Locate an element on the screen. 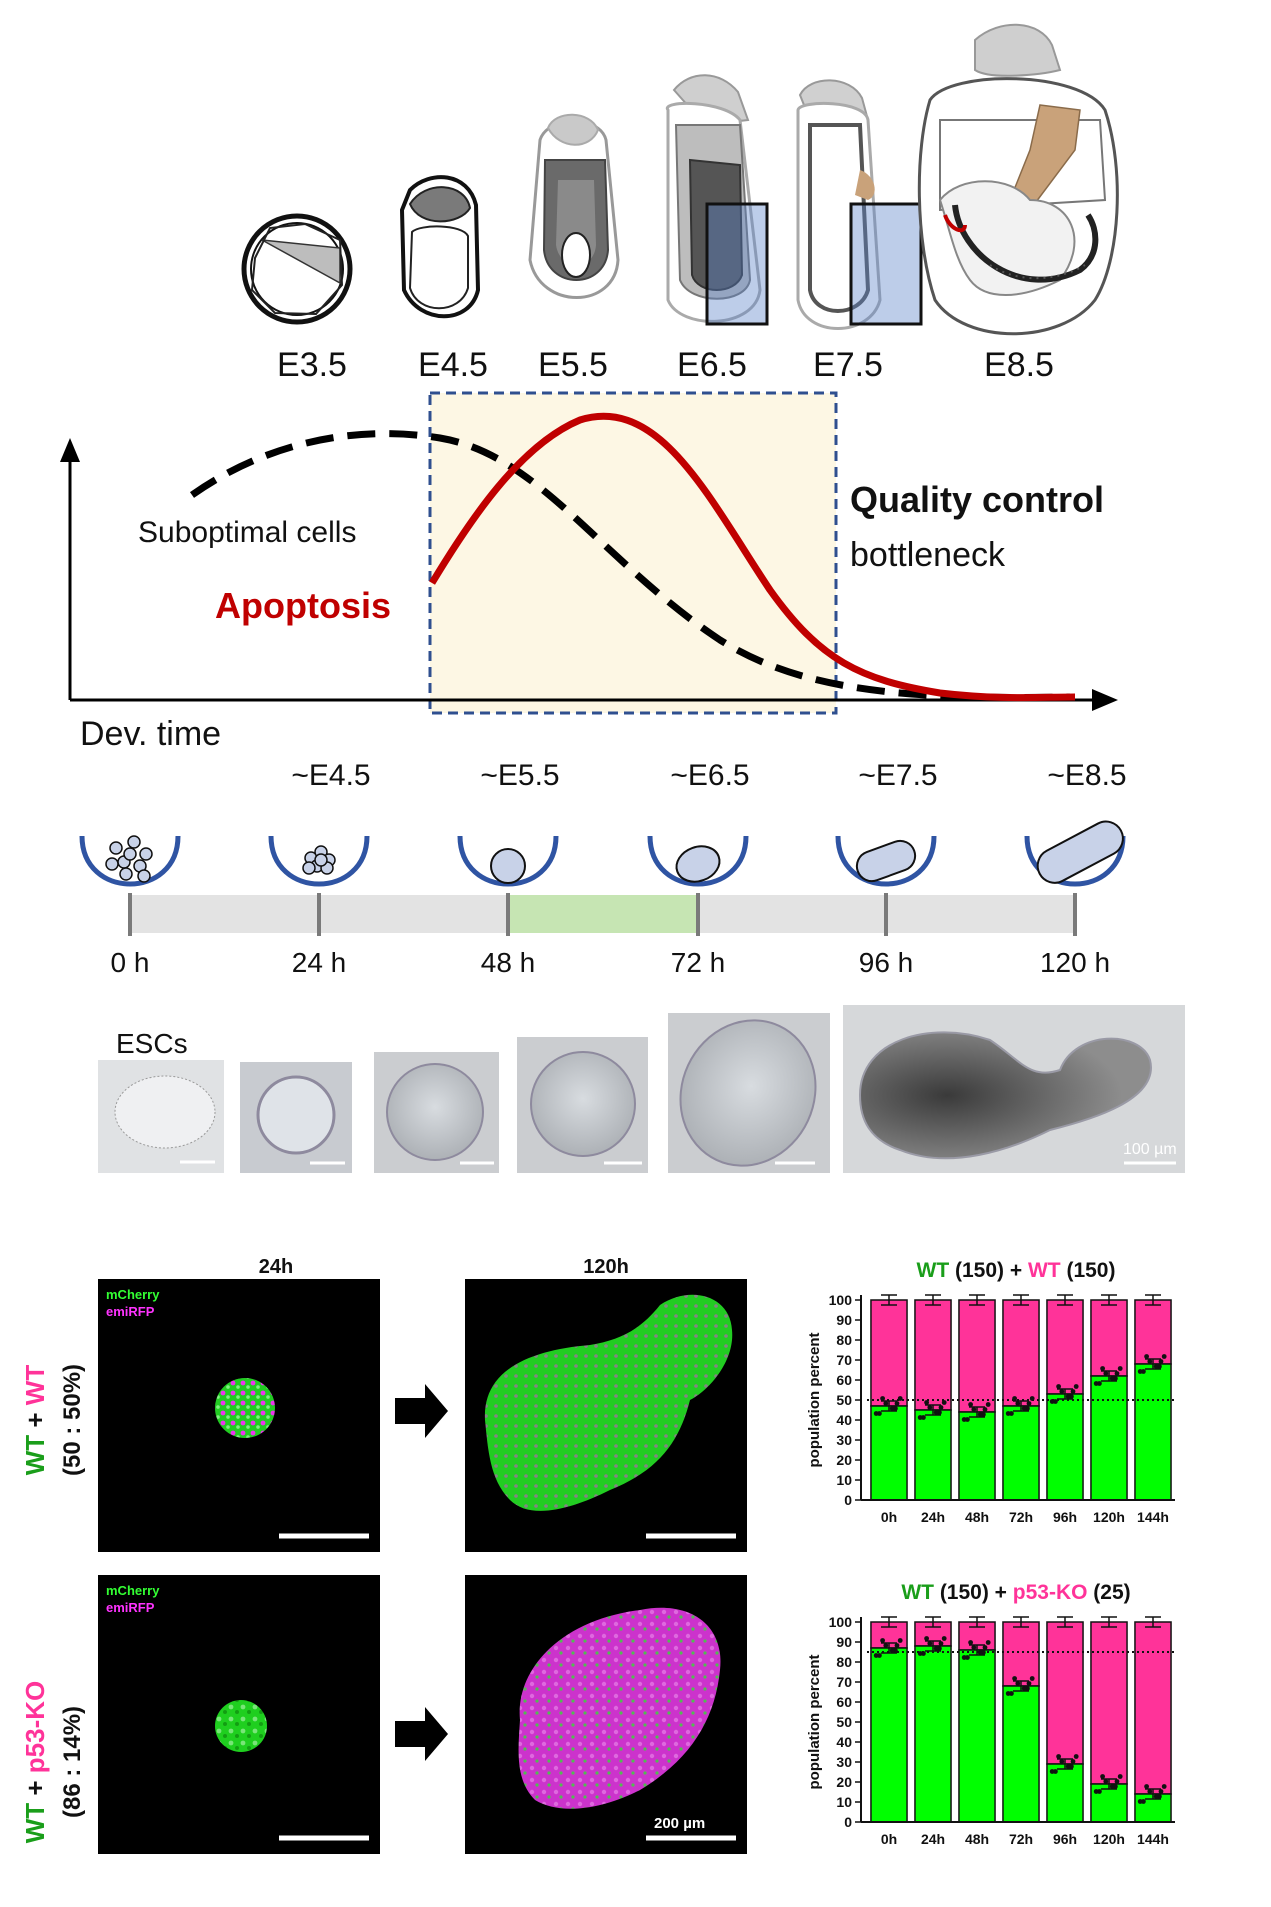 The height and width of the screenshot is (1907, 1271). y-tick-label: 40 is located at coordinates (844, 1420).